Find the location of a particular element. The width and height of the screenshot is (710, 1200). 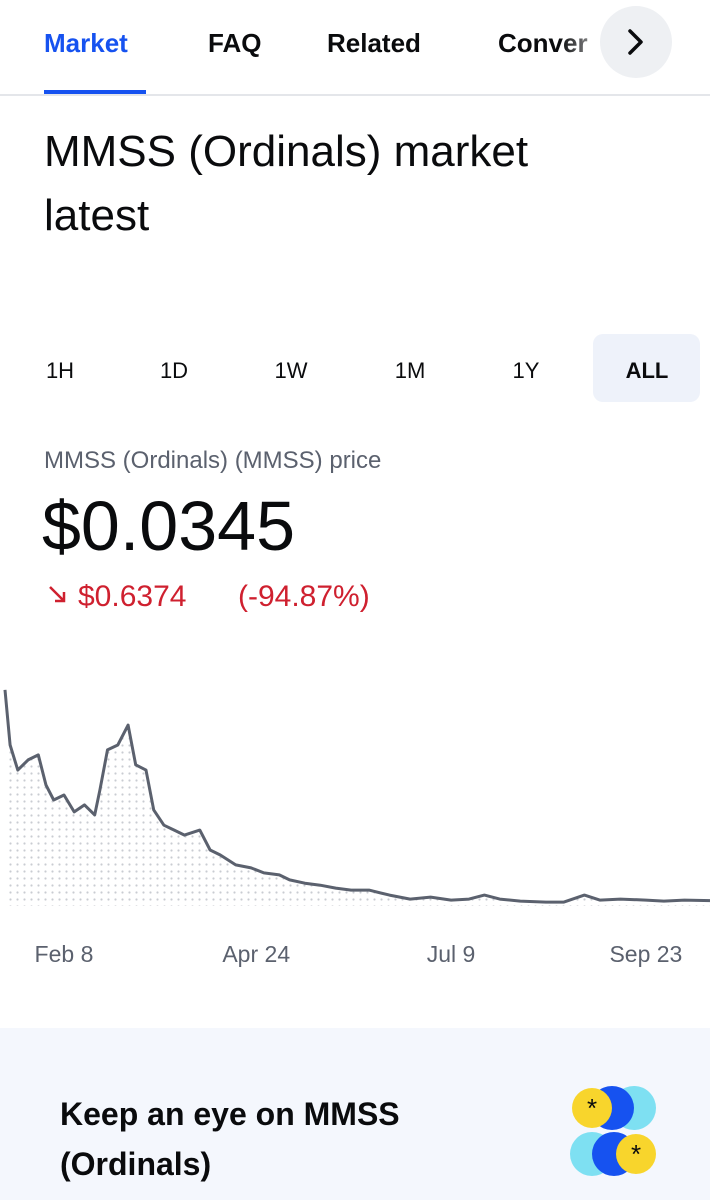

range-option: 1H is located at coordinates (60, 370).